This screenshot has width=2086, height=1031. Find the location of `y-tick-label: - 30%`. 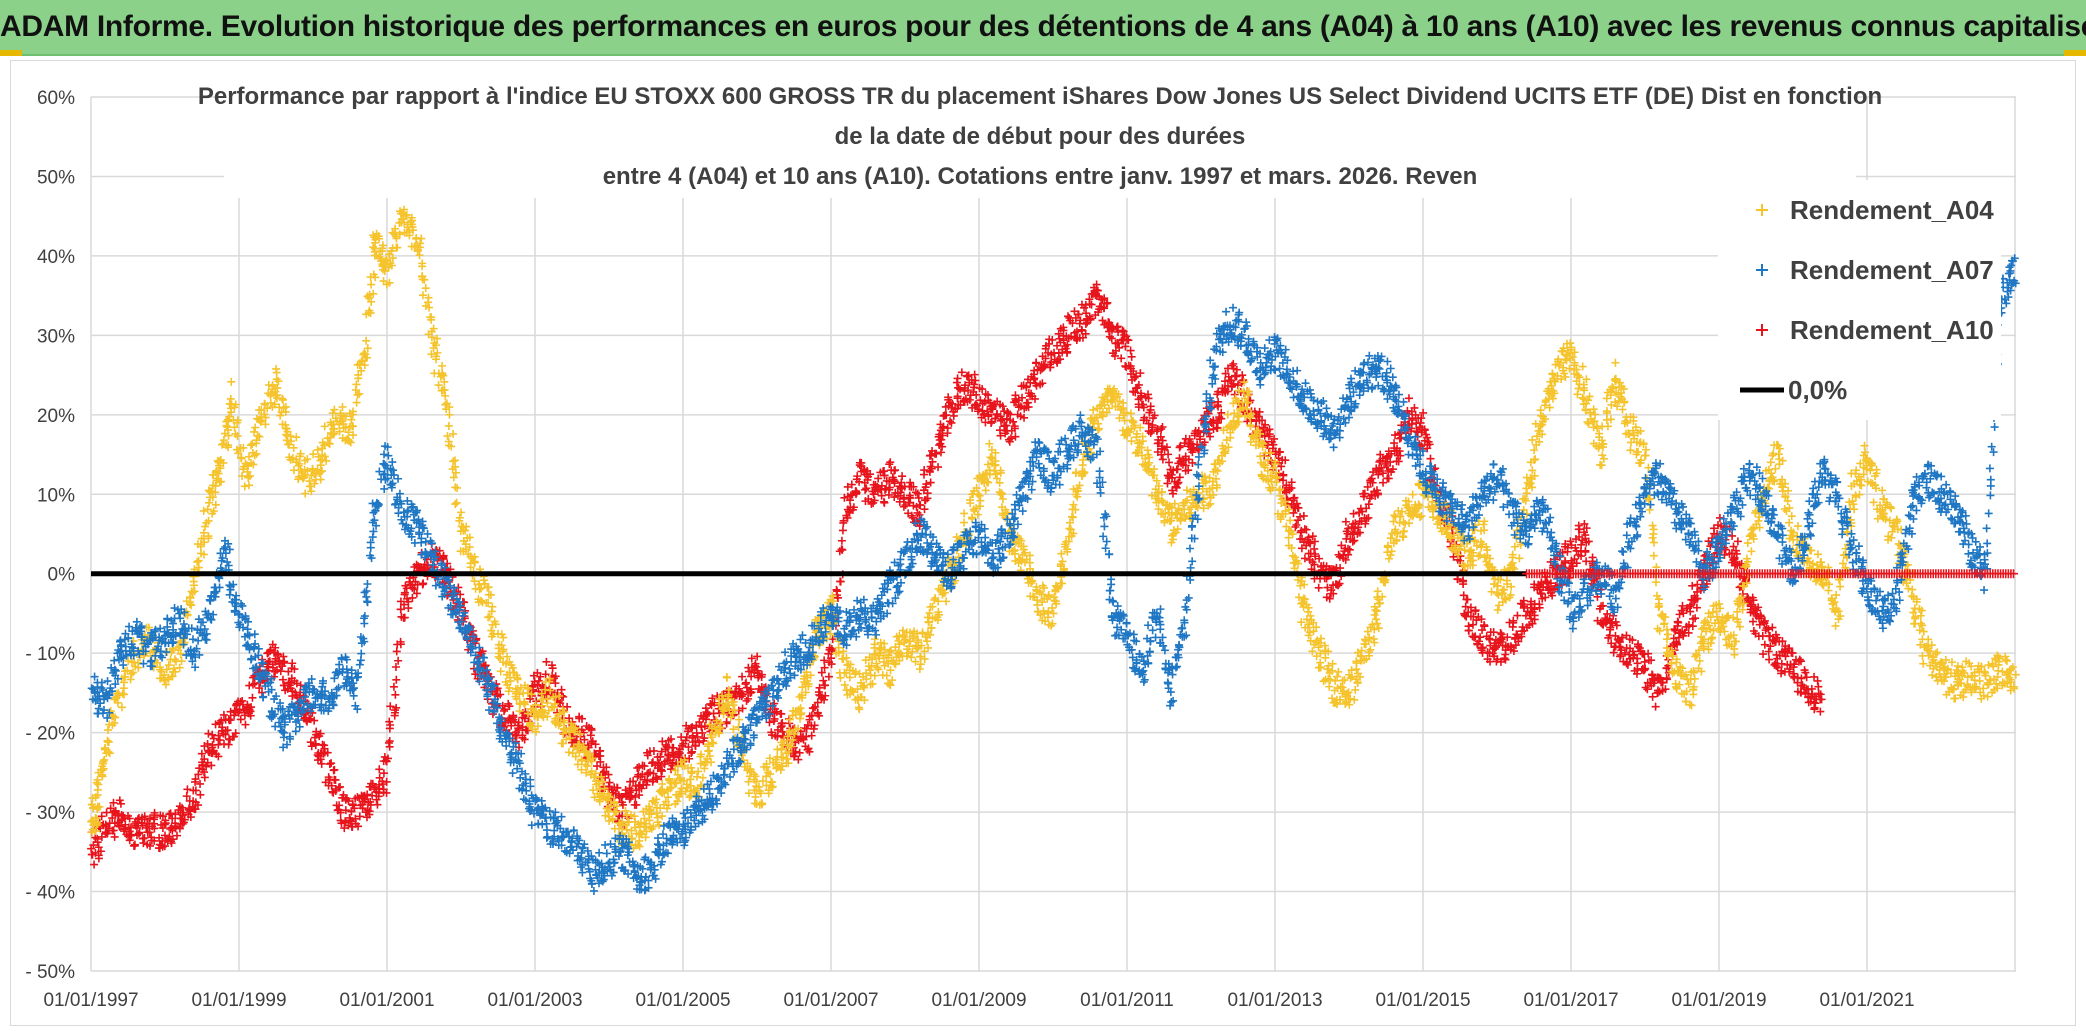

y-tick-label: - 30% is located at coordinates (50, 813).